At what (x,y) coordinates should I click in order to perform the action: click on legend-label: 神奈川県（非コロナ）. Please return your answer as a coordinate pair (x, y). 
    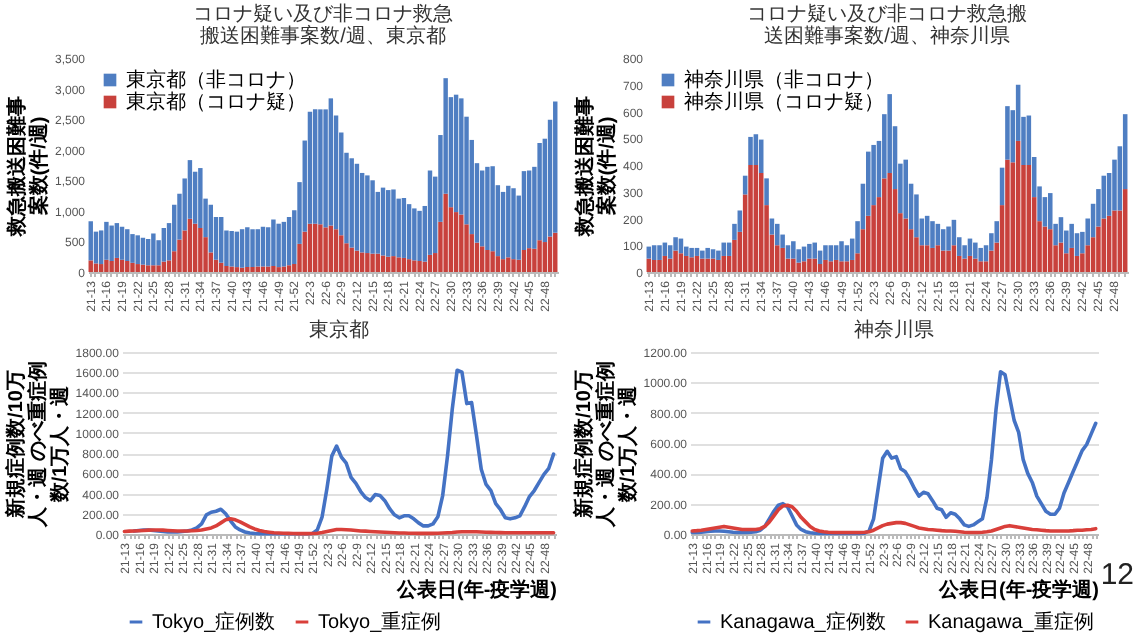
    Looking at the image, I should click on (784, 80).